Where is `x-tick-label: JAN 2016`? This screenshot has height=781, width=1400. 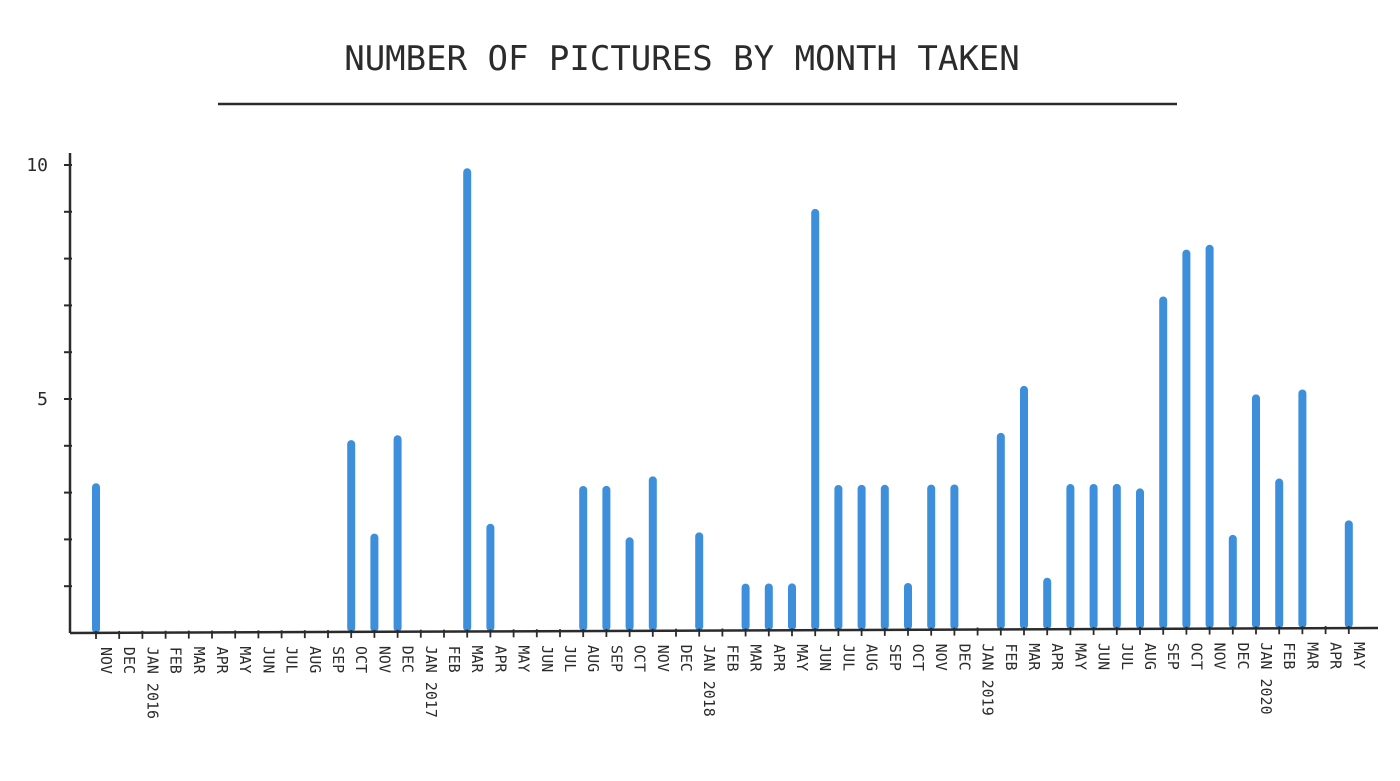 x-tick-label: JAN 2016 is located at coordinates (152, 683).